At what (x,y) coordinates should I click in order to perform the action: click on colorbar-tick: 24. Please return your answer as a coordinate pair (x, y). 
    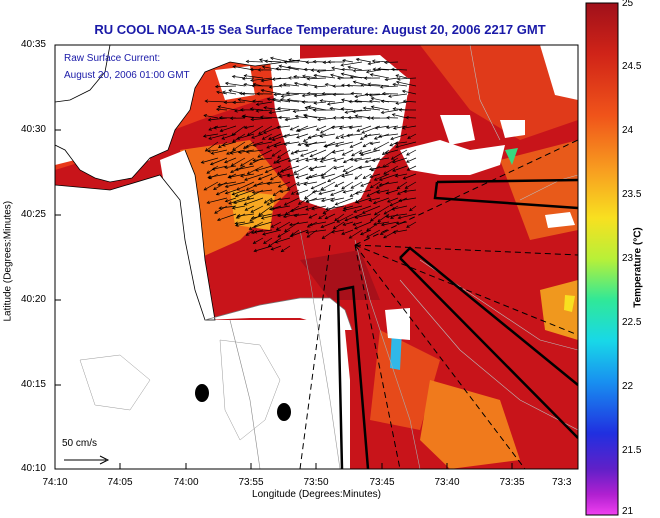
    Looking at the image, I should click on (628, 130).